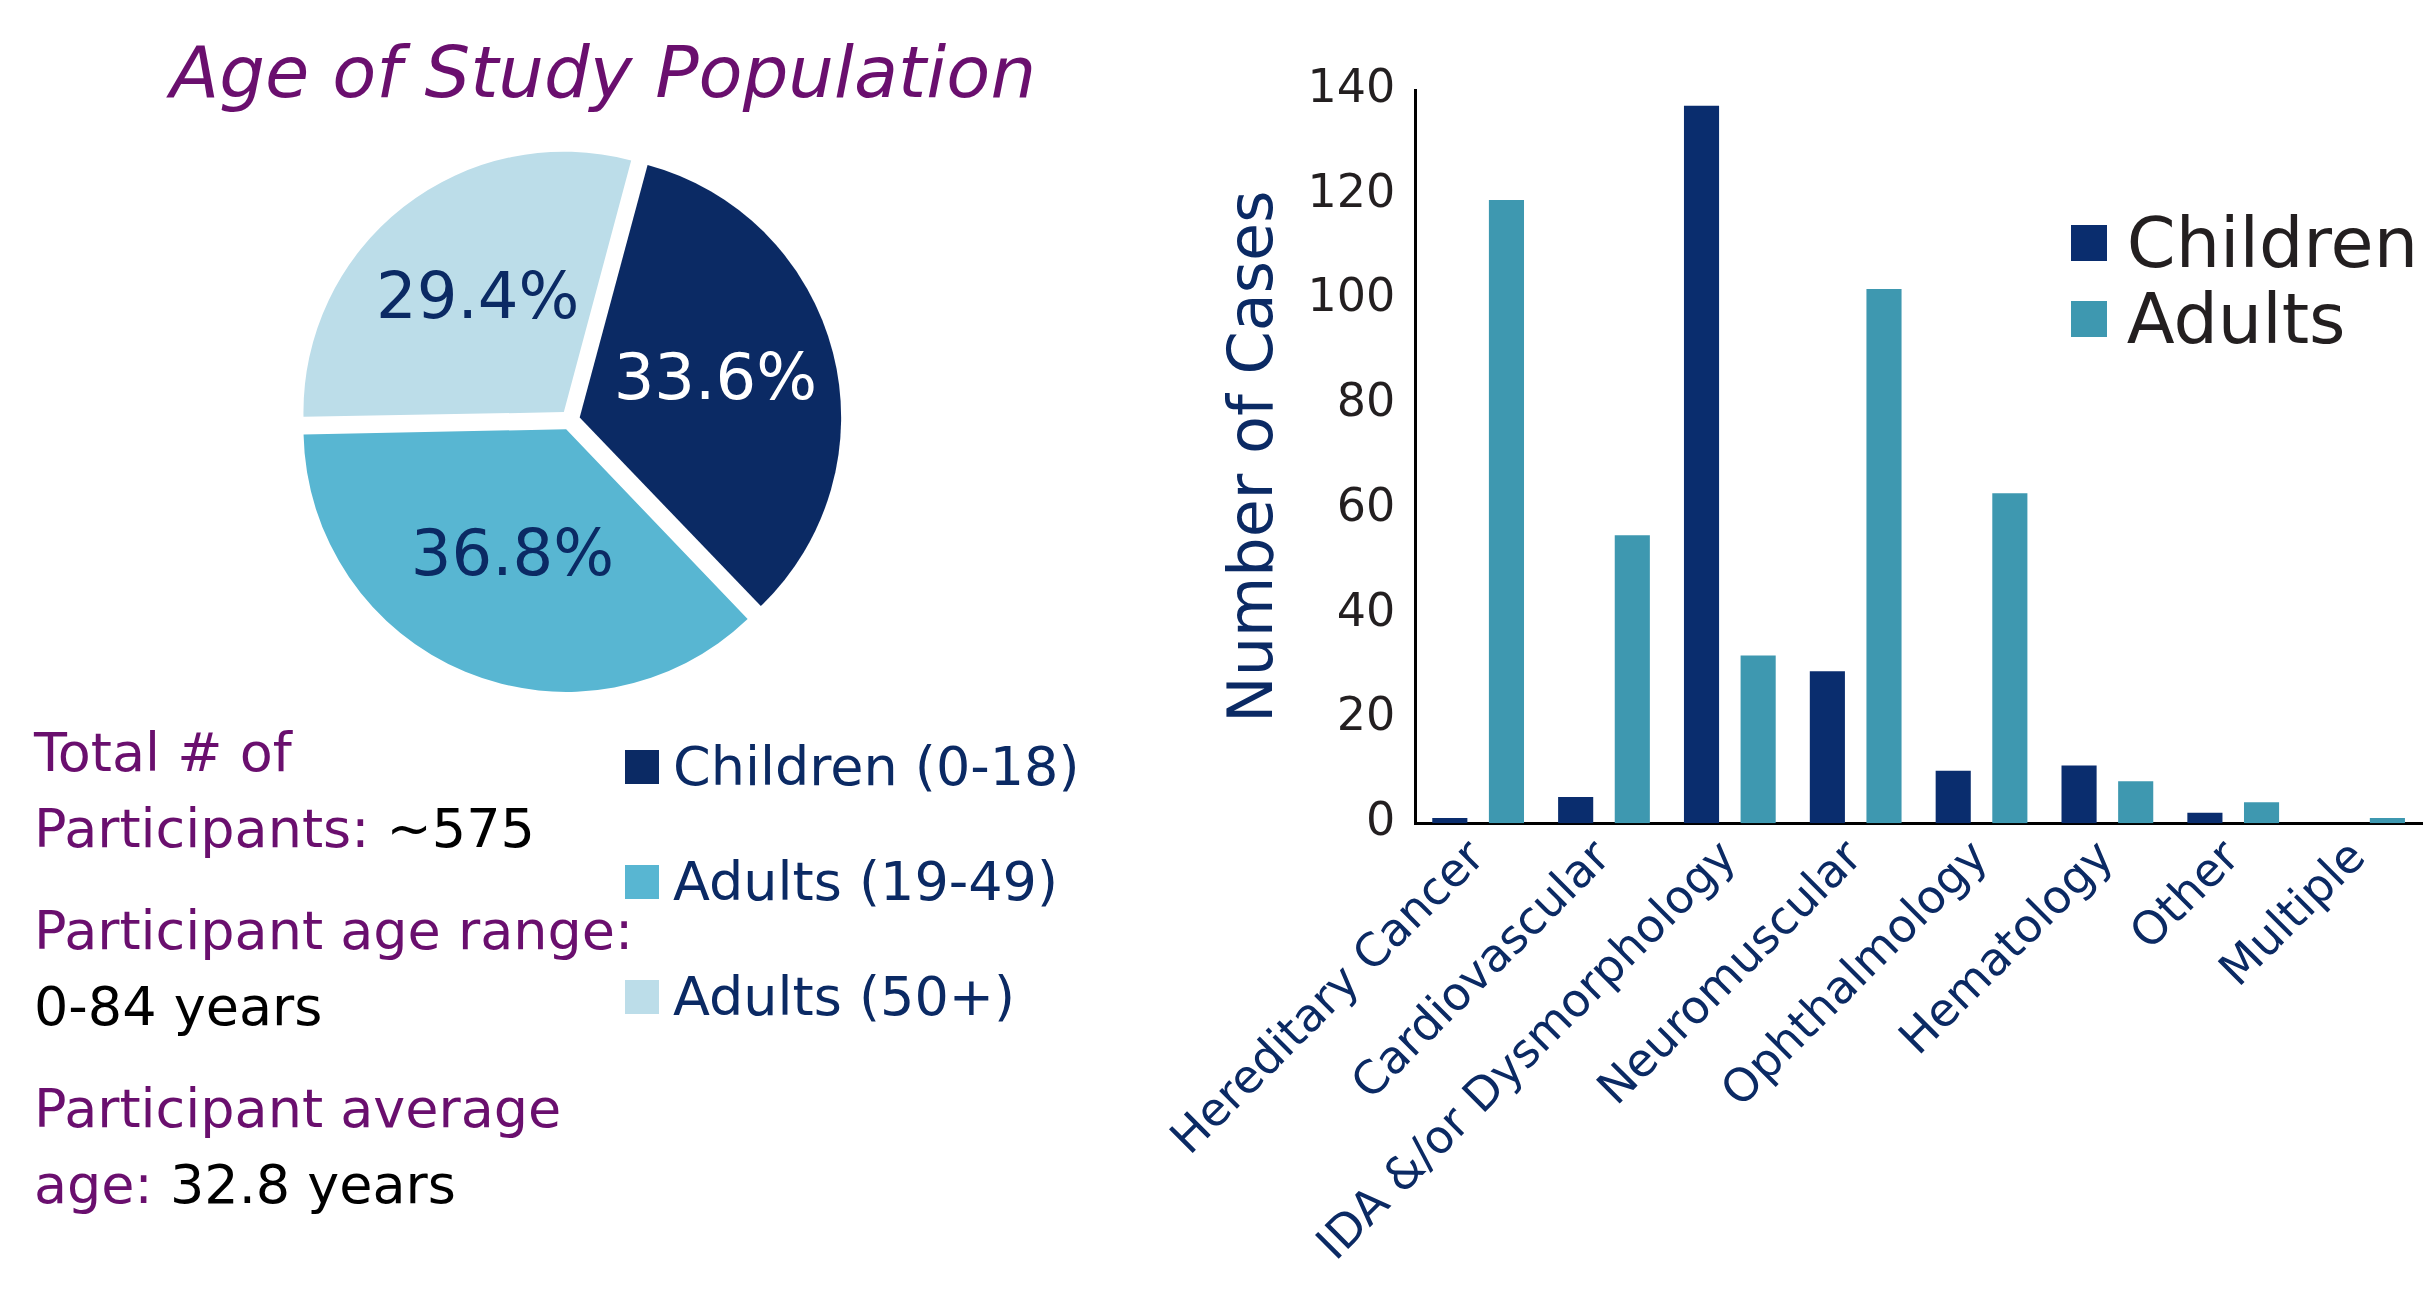 The image size is (2432, 1291). What do you see at coordinates (1366, 504) in the screenshot?
I see `y-tick-label: 60` at bounding box center [1366, 504].